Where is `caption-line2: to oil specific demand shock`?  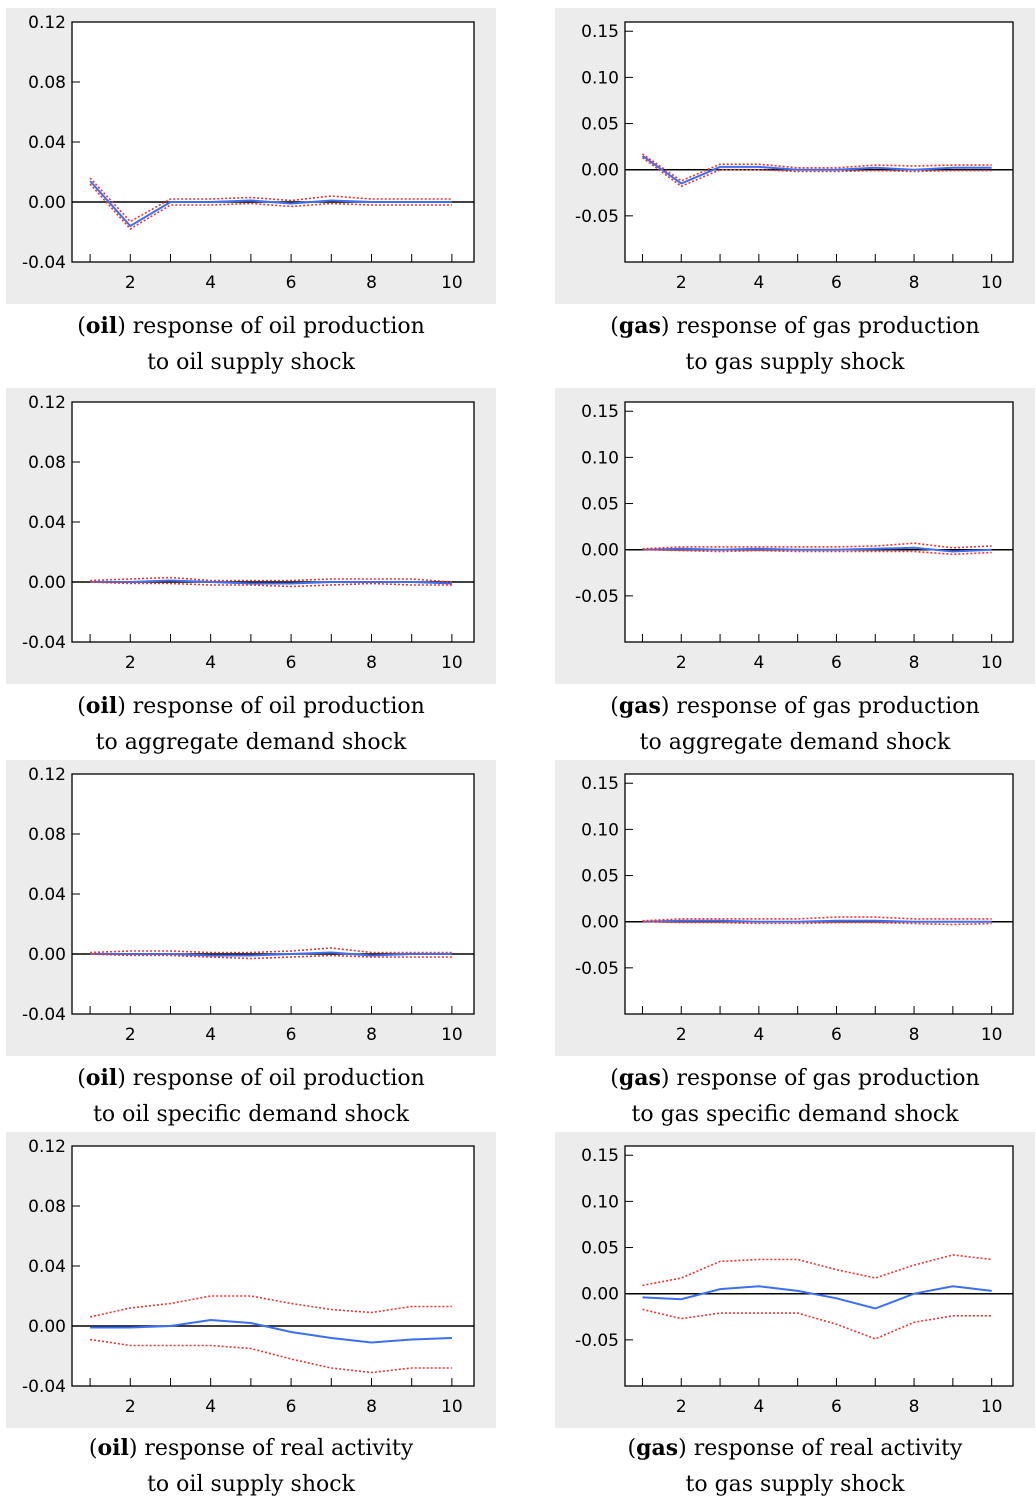 caption-line2: to oil specific demand shock is located at coordinates (251, 1114).